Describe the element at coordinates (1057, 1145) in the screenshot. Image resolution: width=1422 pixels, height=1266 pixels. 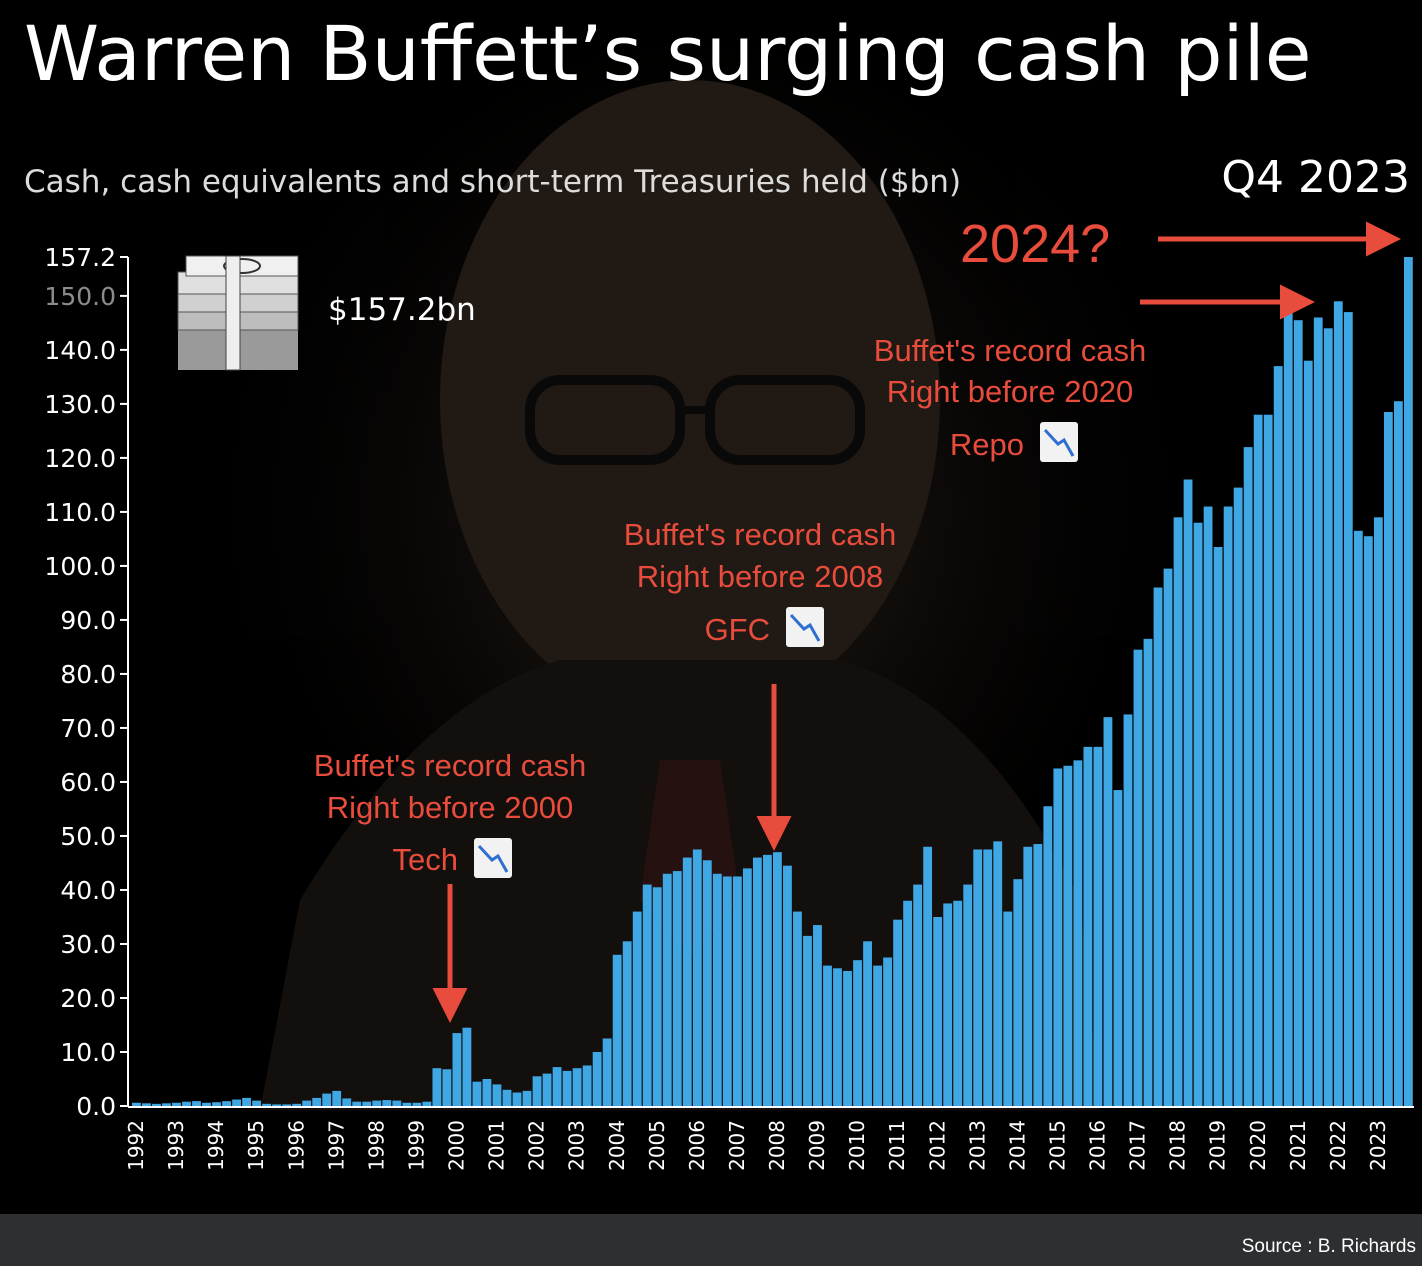
I see `x-tick-label: 2015` at that location.